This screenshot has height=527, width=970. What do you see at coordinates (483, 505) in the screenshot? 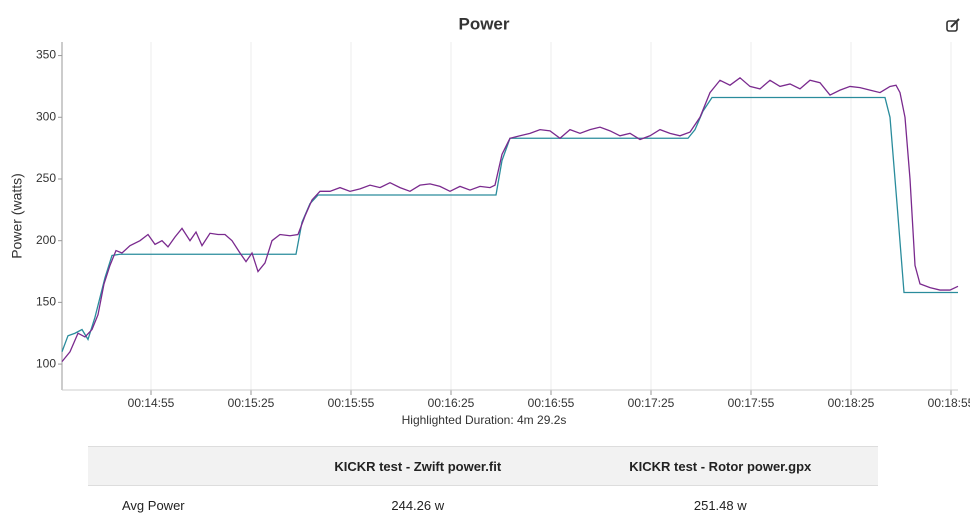
I see `table-row: Avg Power 244.26 w 251.48 w` at bounding box center [483, 505].